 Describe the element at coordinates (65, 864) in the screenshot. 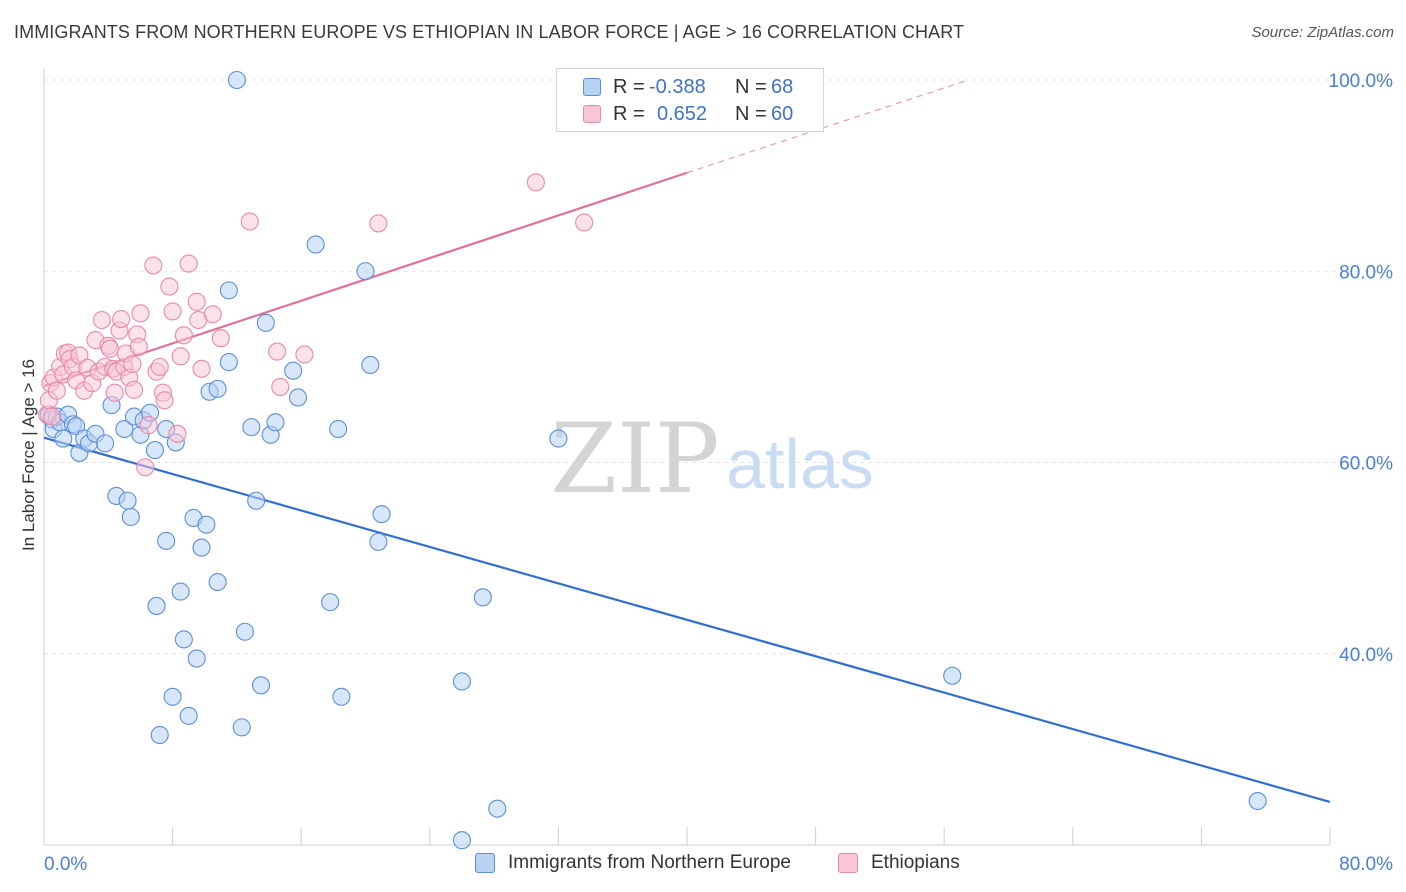

I see `x-tick-label-min: 0.0%` at that location.